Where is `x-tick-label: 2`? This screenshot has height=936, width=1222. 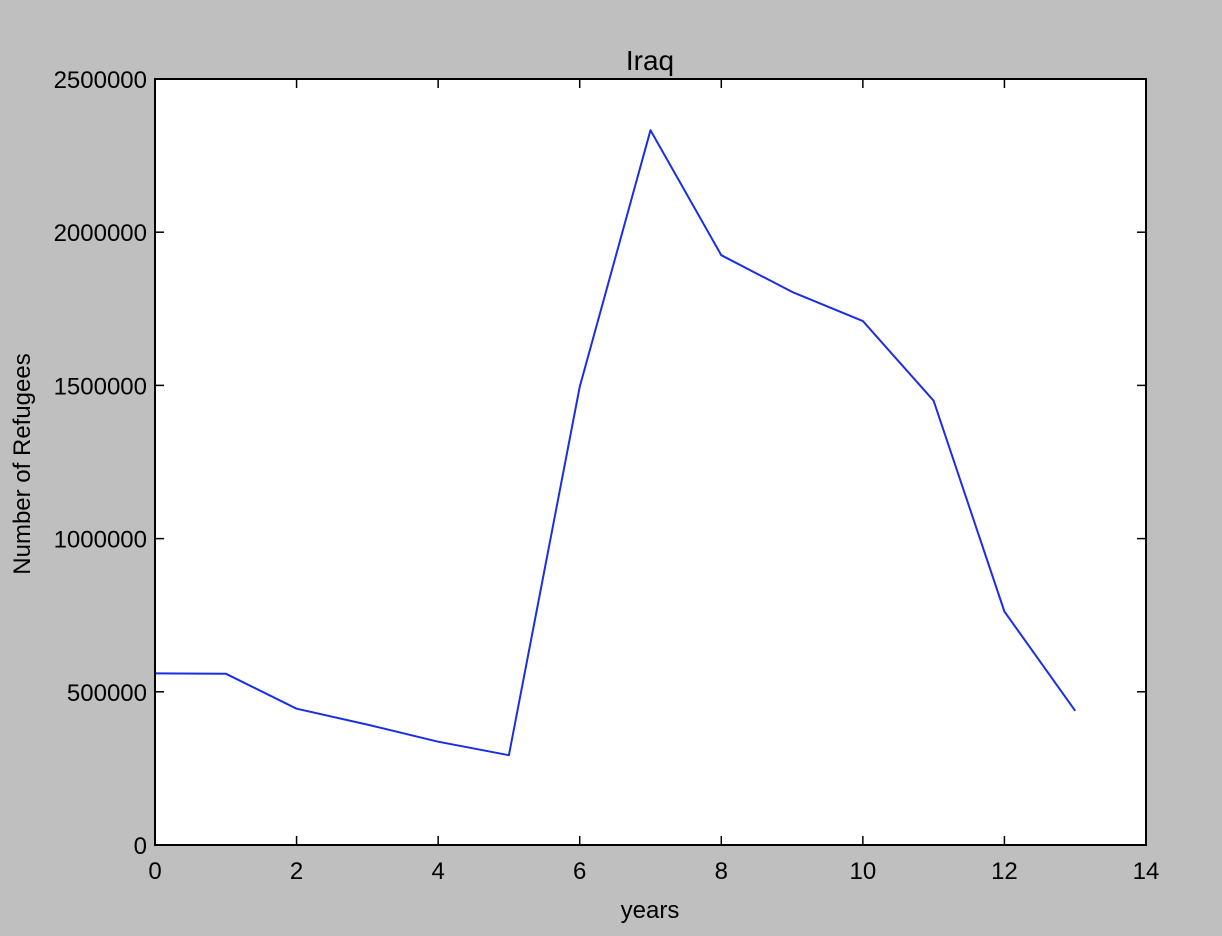 x-tick-label: 2 is located at coordinates (296, 871).